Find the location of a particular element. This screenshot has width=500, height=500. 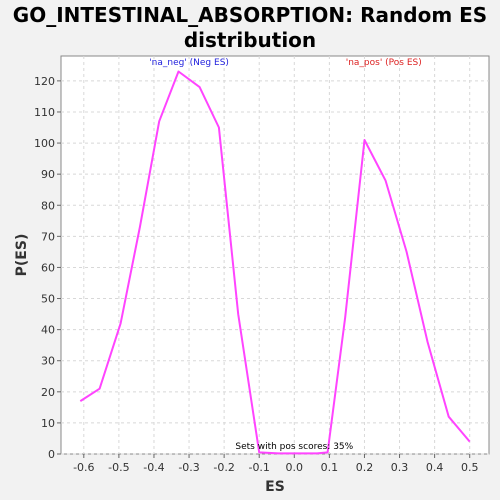

x-tick-label: -0.4 is located at coordinates (153, 467).